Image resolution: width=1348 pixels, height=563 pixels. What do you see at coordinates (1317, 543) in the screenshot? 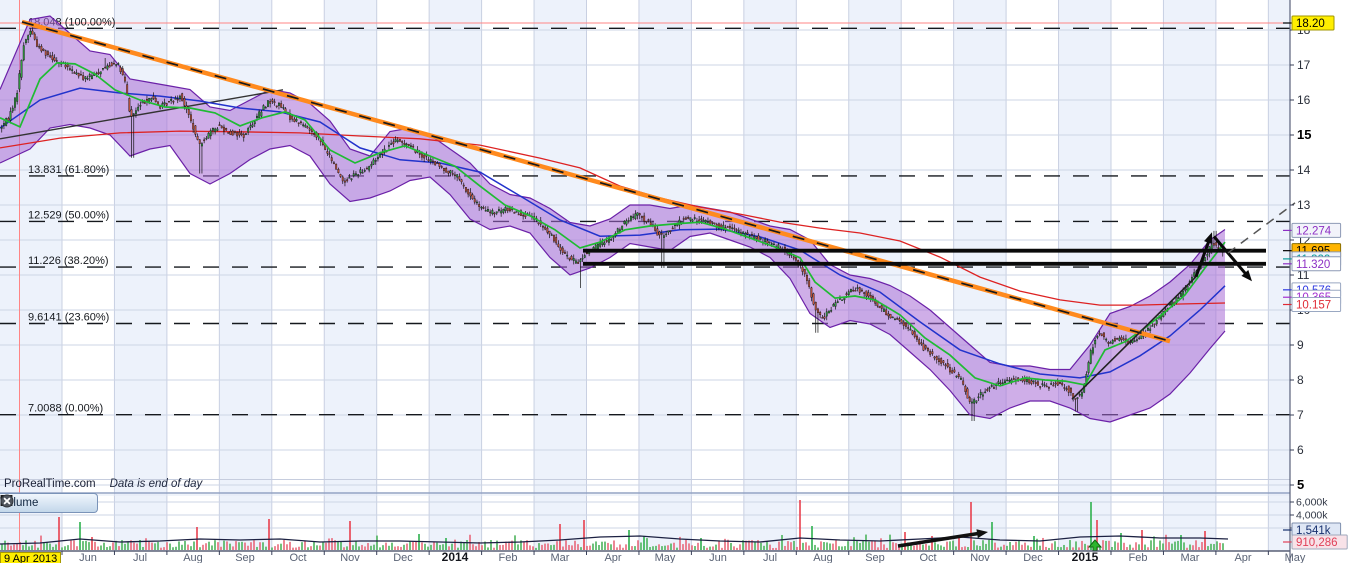
I see `volume-label-text: 910,286` at bounding box center [1317, 543].